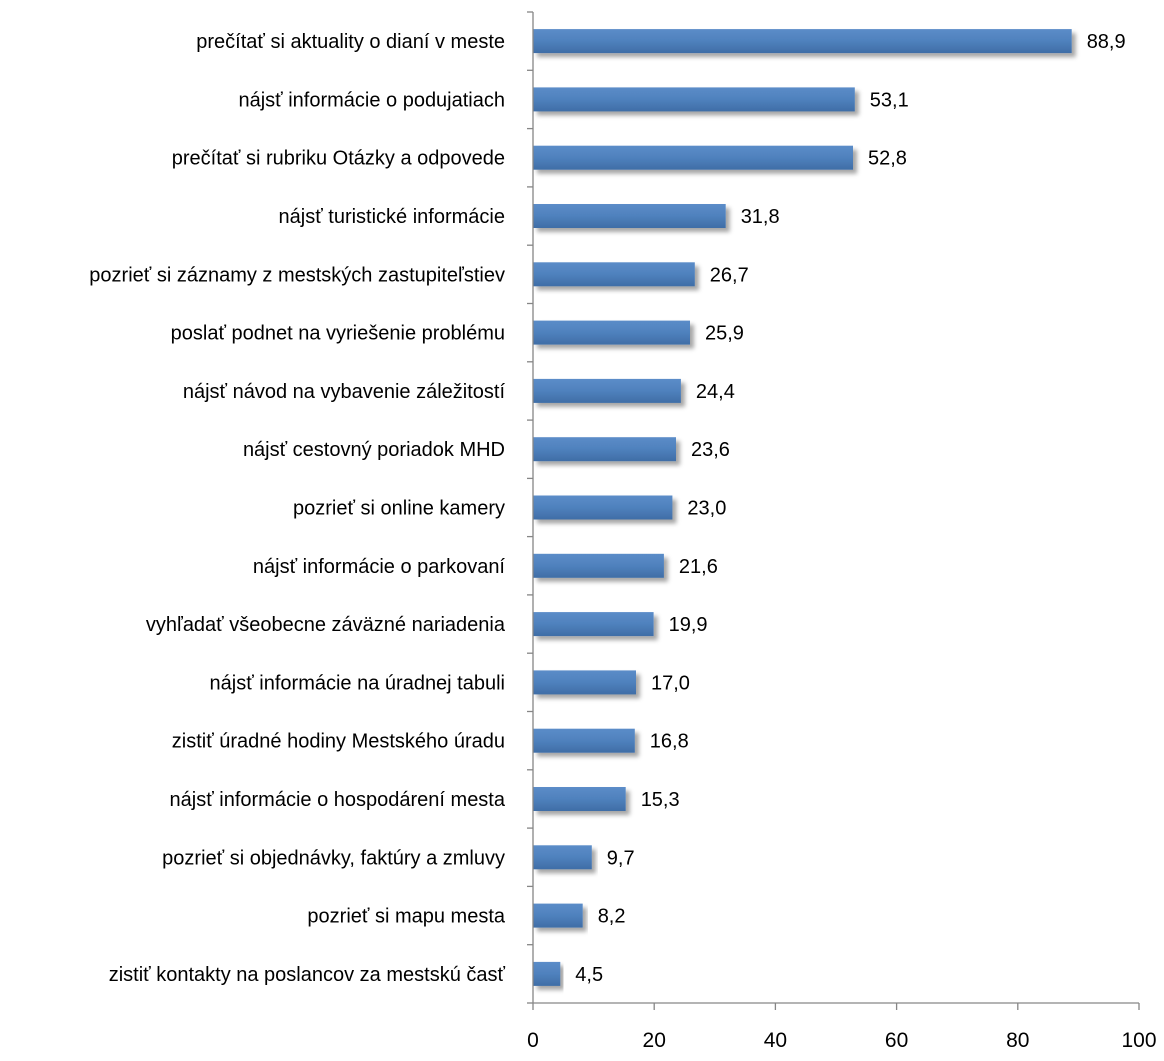  What do you see at coordinates (392, 217) in the screenshot?
I see `category-label: nájsť turistické informácie` at bounding box center [392, 217].